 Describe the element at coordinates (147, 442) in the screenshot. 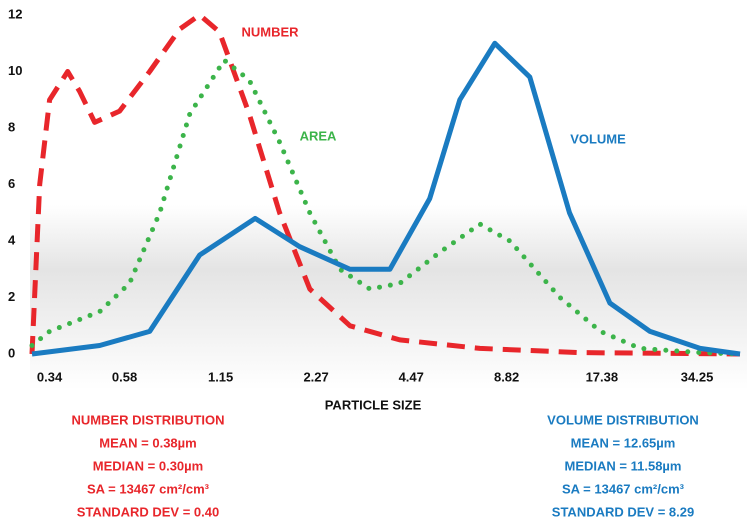

I see `summary-line: MEAN = 0.38µm` at that location.